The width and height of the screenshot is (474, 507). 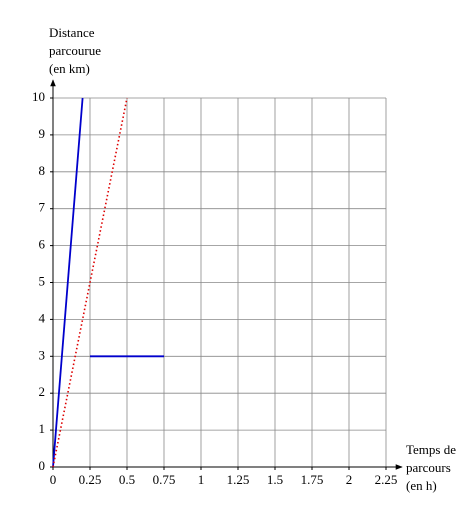 What do you see at coordinates (42, 280) in the screenshot?
I see `y-tick-label: 5` at bounding box center [42, 280].